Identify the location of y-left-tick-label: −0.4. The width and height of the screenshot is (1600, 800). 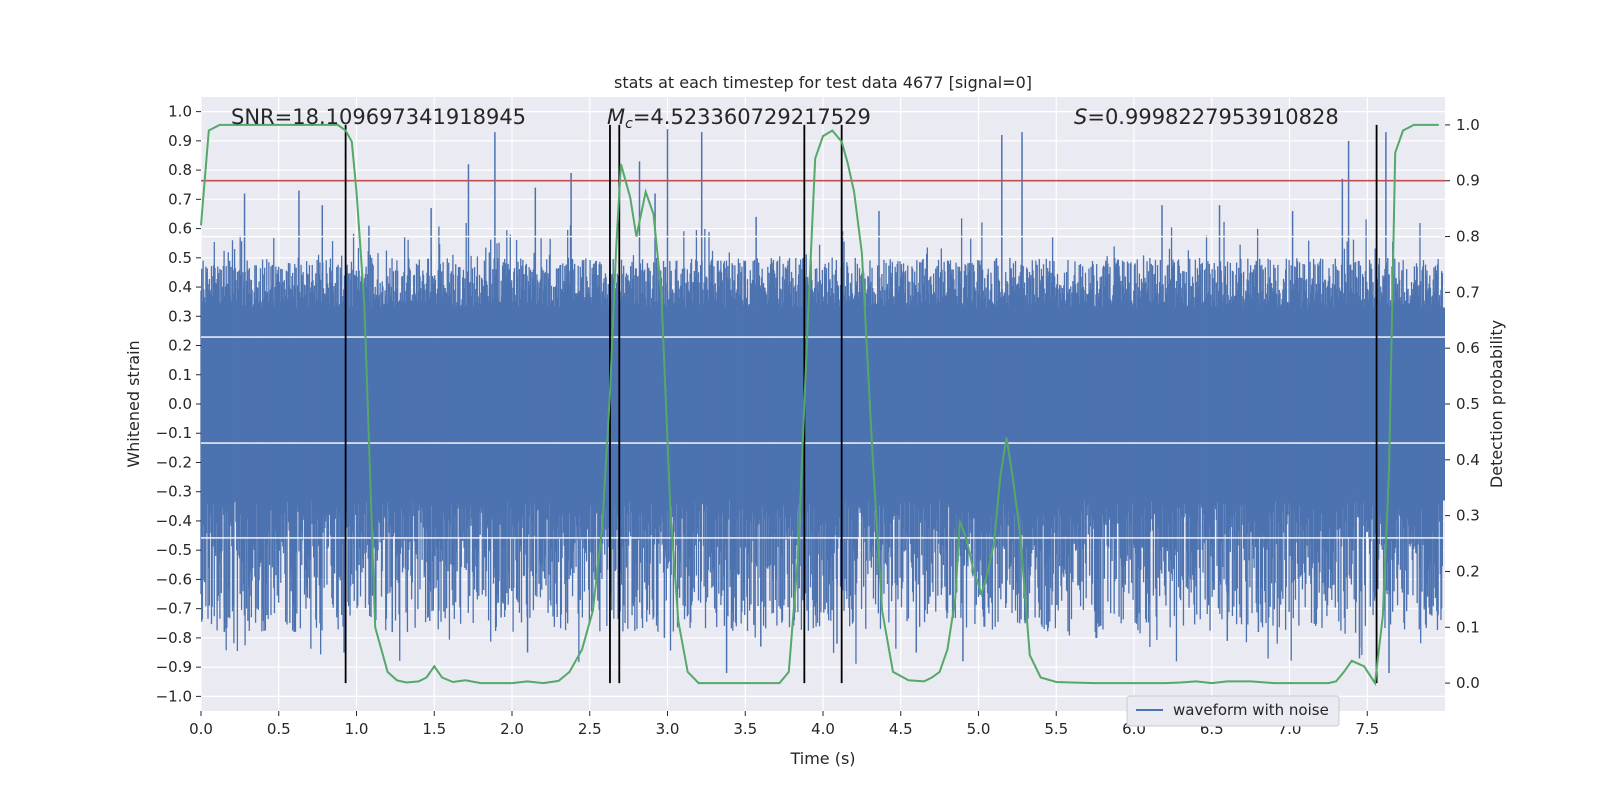
(174, 521).